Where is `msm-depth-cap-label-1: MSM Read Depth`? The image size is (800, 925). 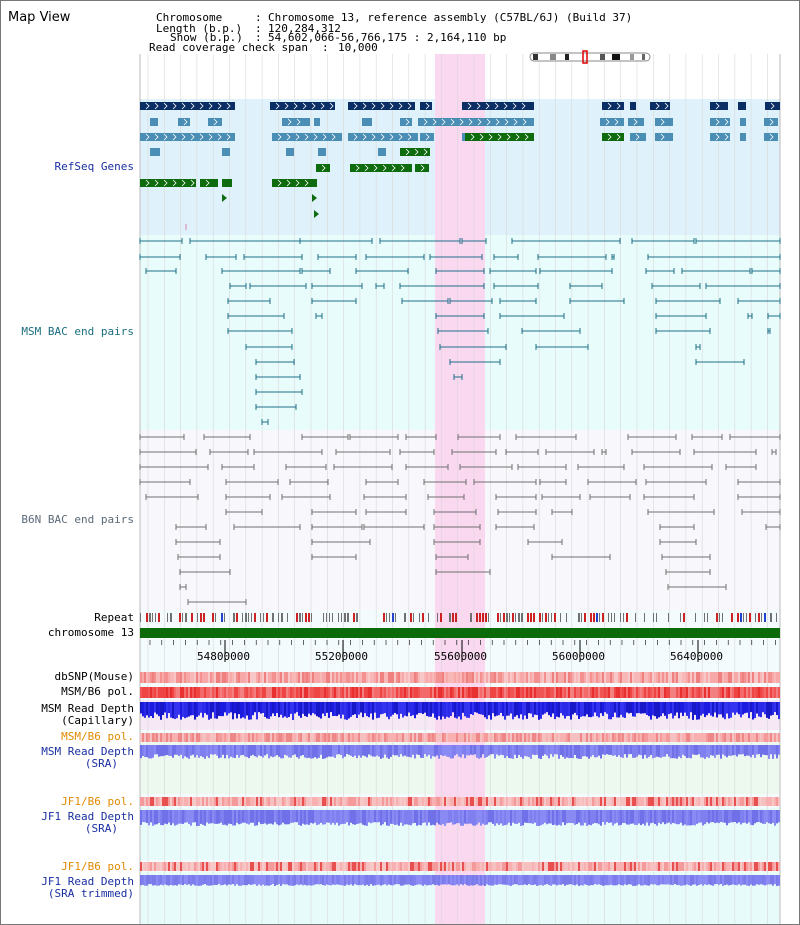 msm-depth-cap-label-1: MSM Read Depth is located at coordinates (87, 708).